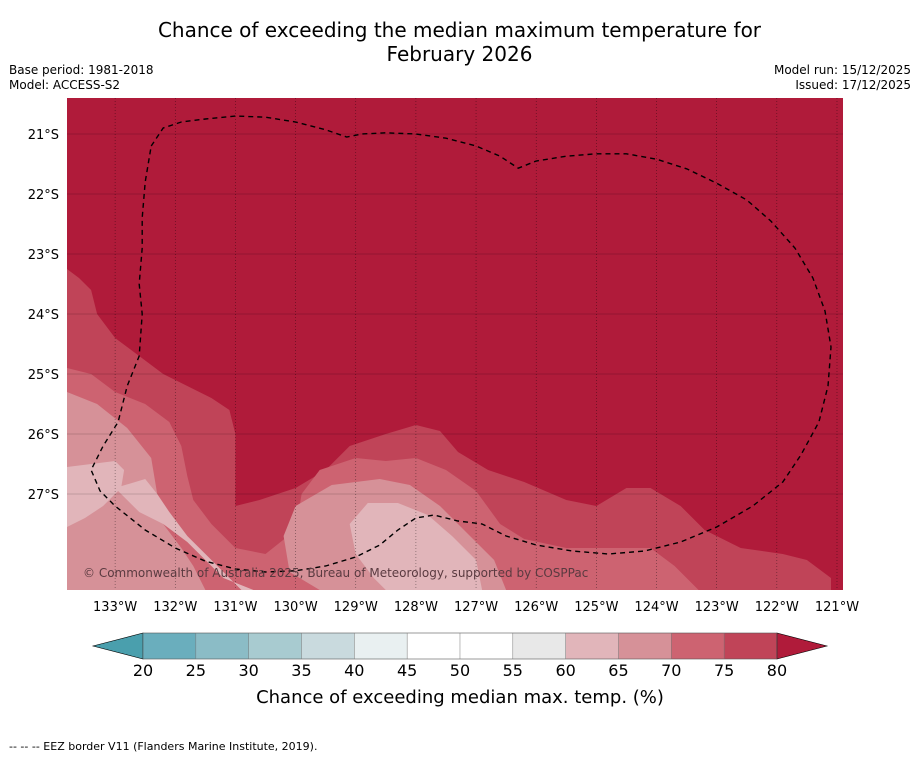 The height and width of the screenshot is (758, 919). What do you see at coordinates (618, 670) in the screenshot?
I see `colorbar-tick-label: 65` at bounding box center [618, 670].